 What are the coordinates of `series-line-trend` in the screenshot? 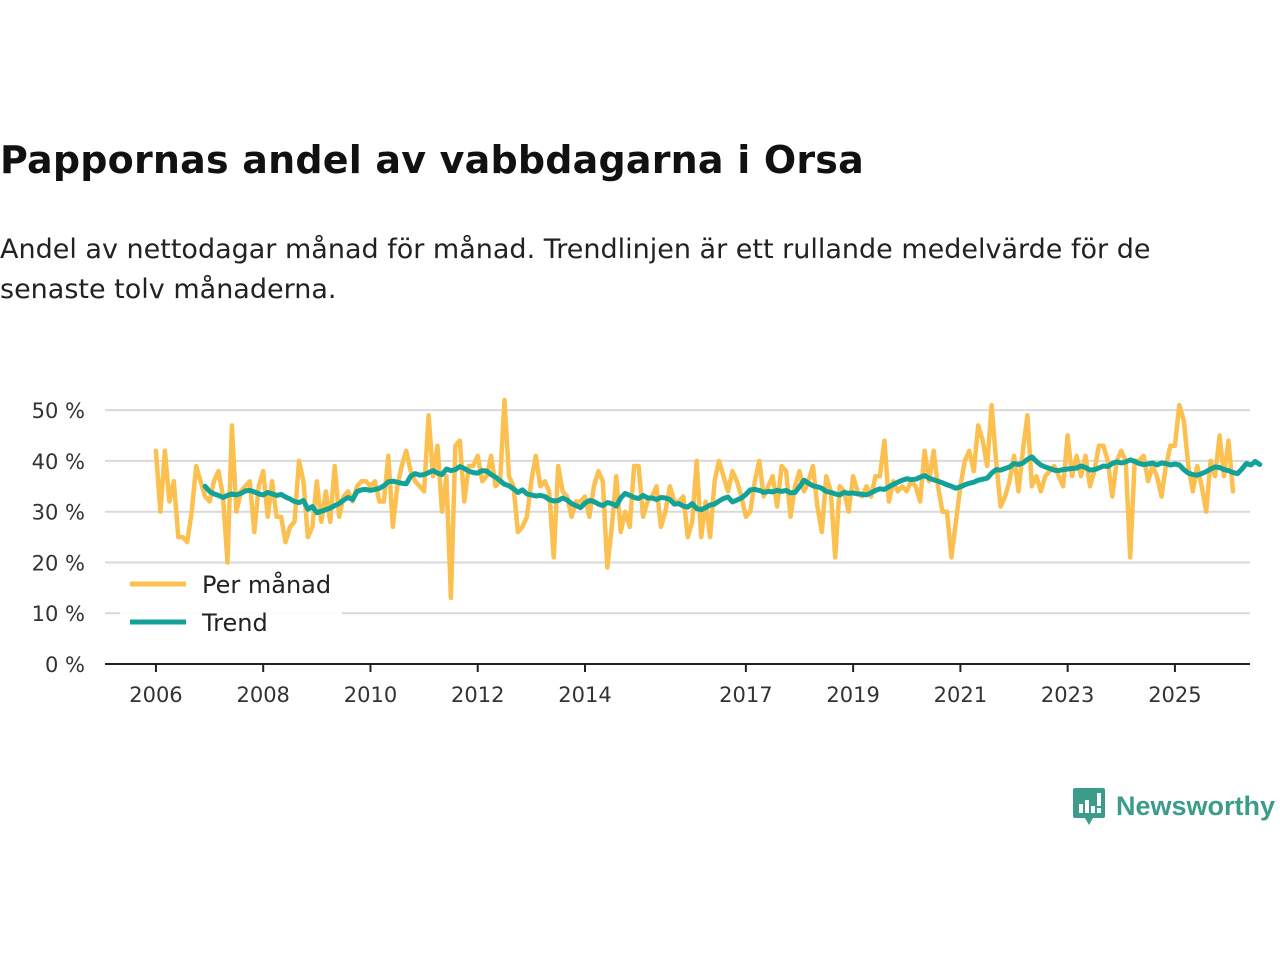 It's located at (732, 485).